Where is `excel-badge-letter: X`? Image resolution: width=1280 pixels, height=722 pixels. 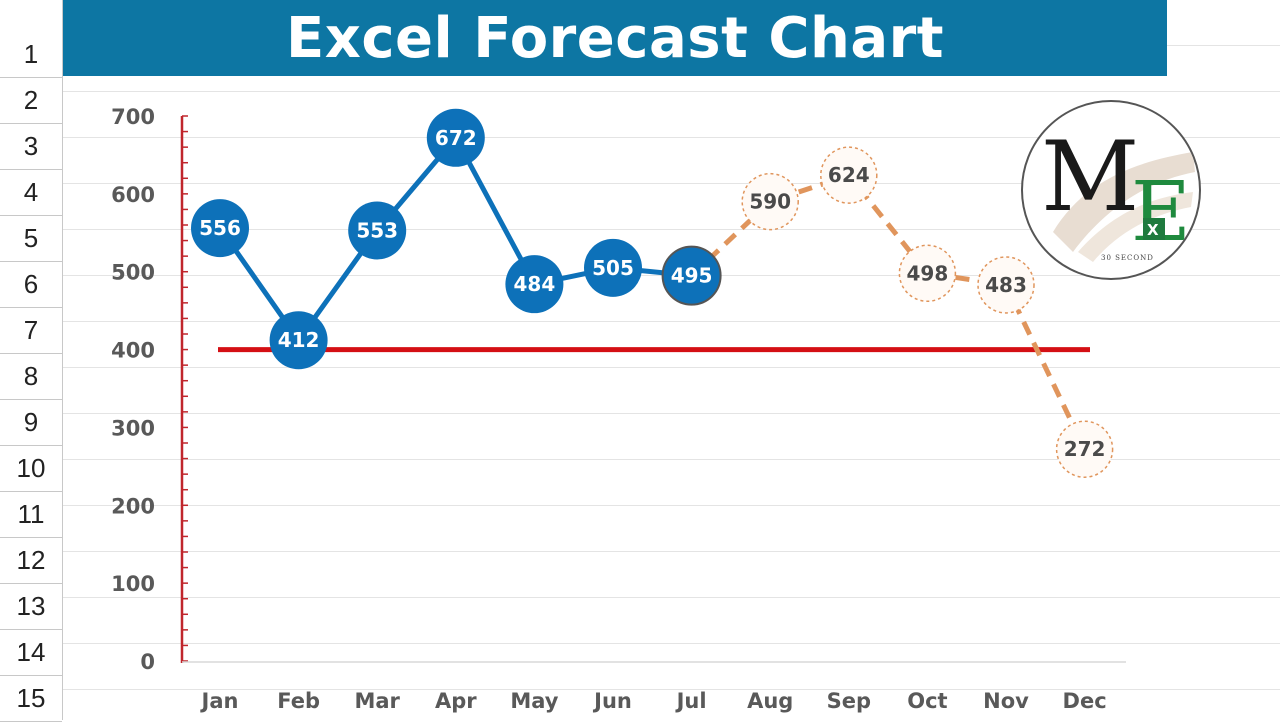
excel-badge-letter: X is located at coordinates (1153, 230).